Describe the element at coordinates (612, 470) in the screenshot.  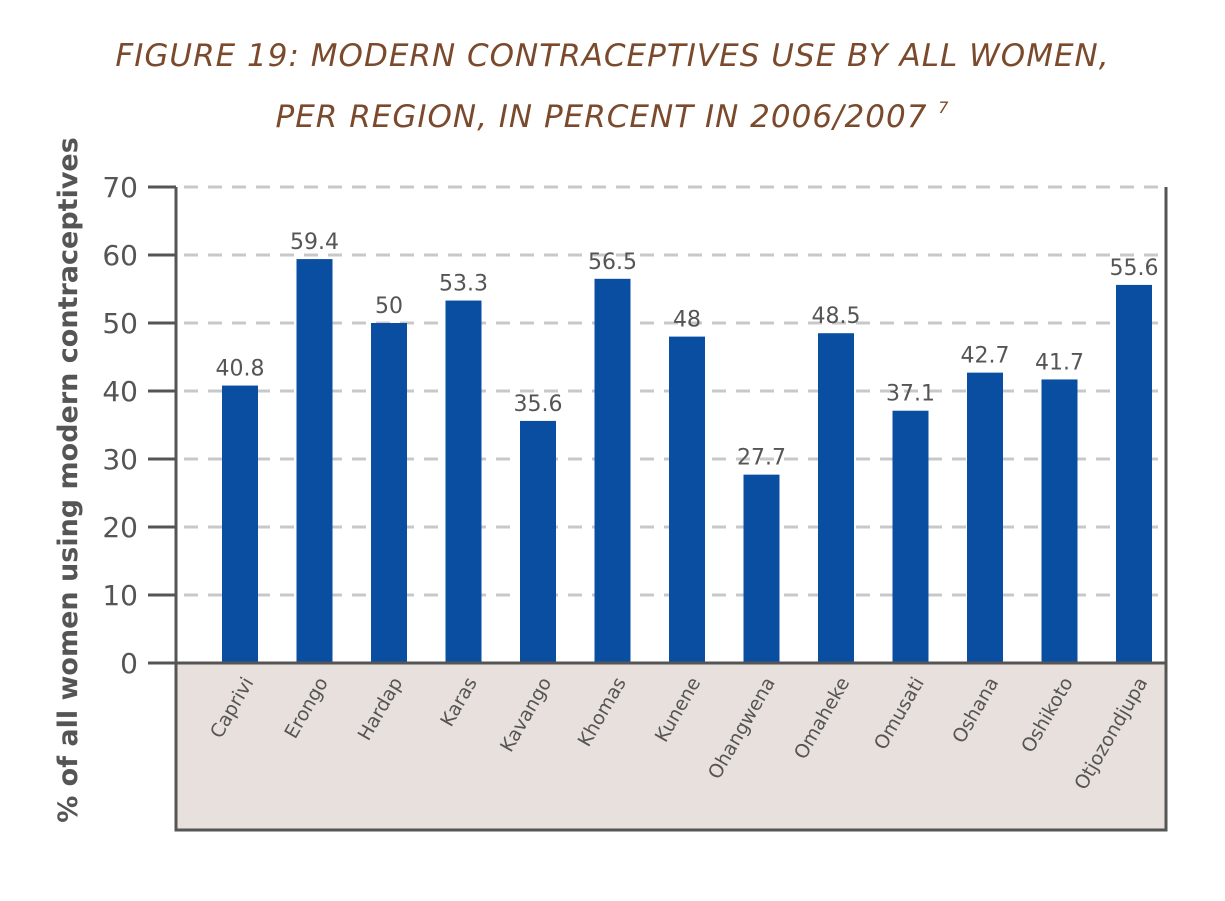
I see `bar-khomas` at that location.